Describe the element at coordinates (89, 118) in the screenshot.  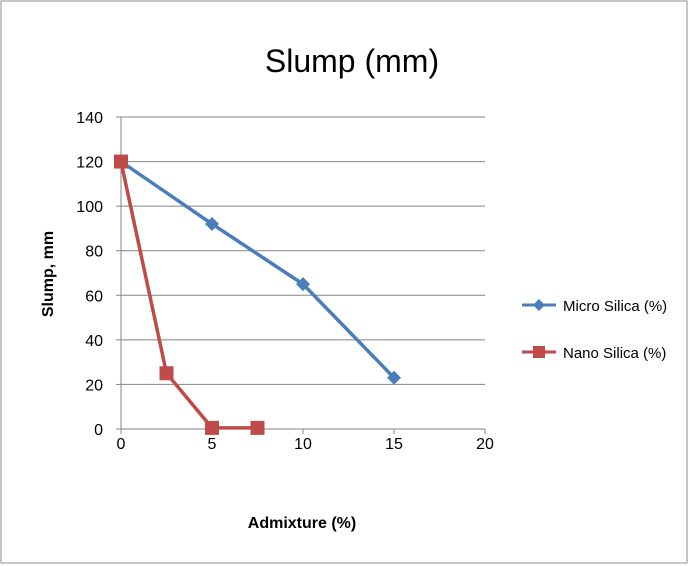
I see `y-tick-label: 140` at that location.